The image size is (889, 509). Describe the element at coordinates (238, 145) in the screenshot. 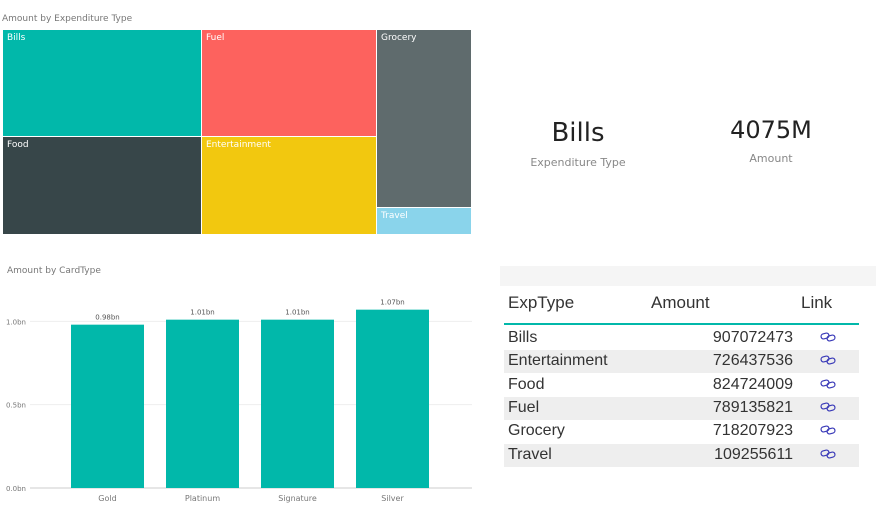

I see `treemap-tile-label: Entertainment` at that location.